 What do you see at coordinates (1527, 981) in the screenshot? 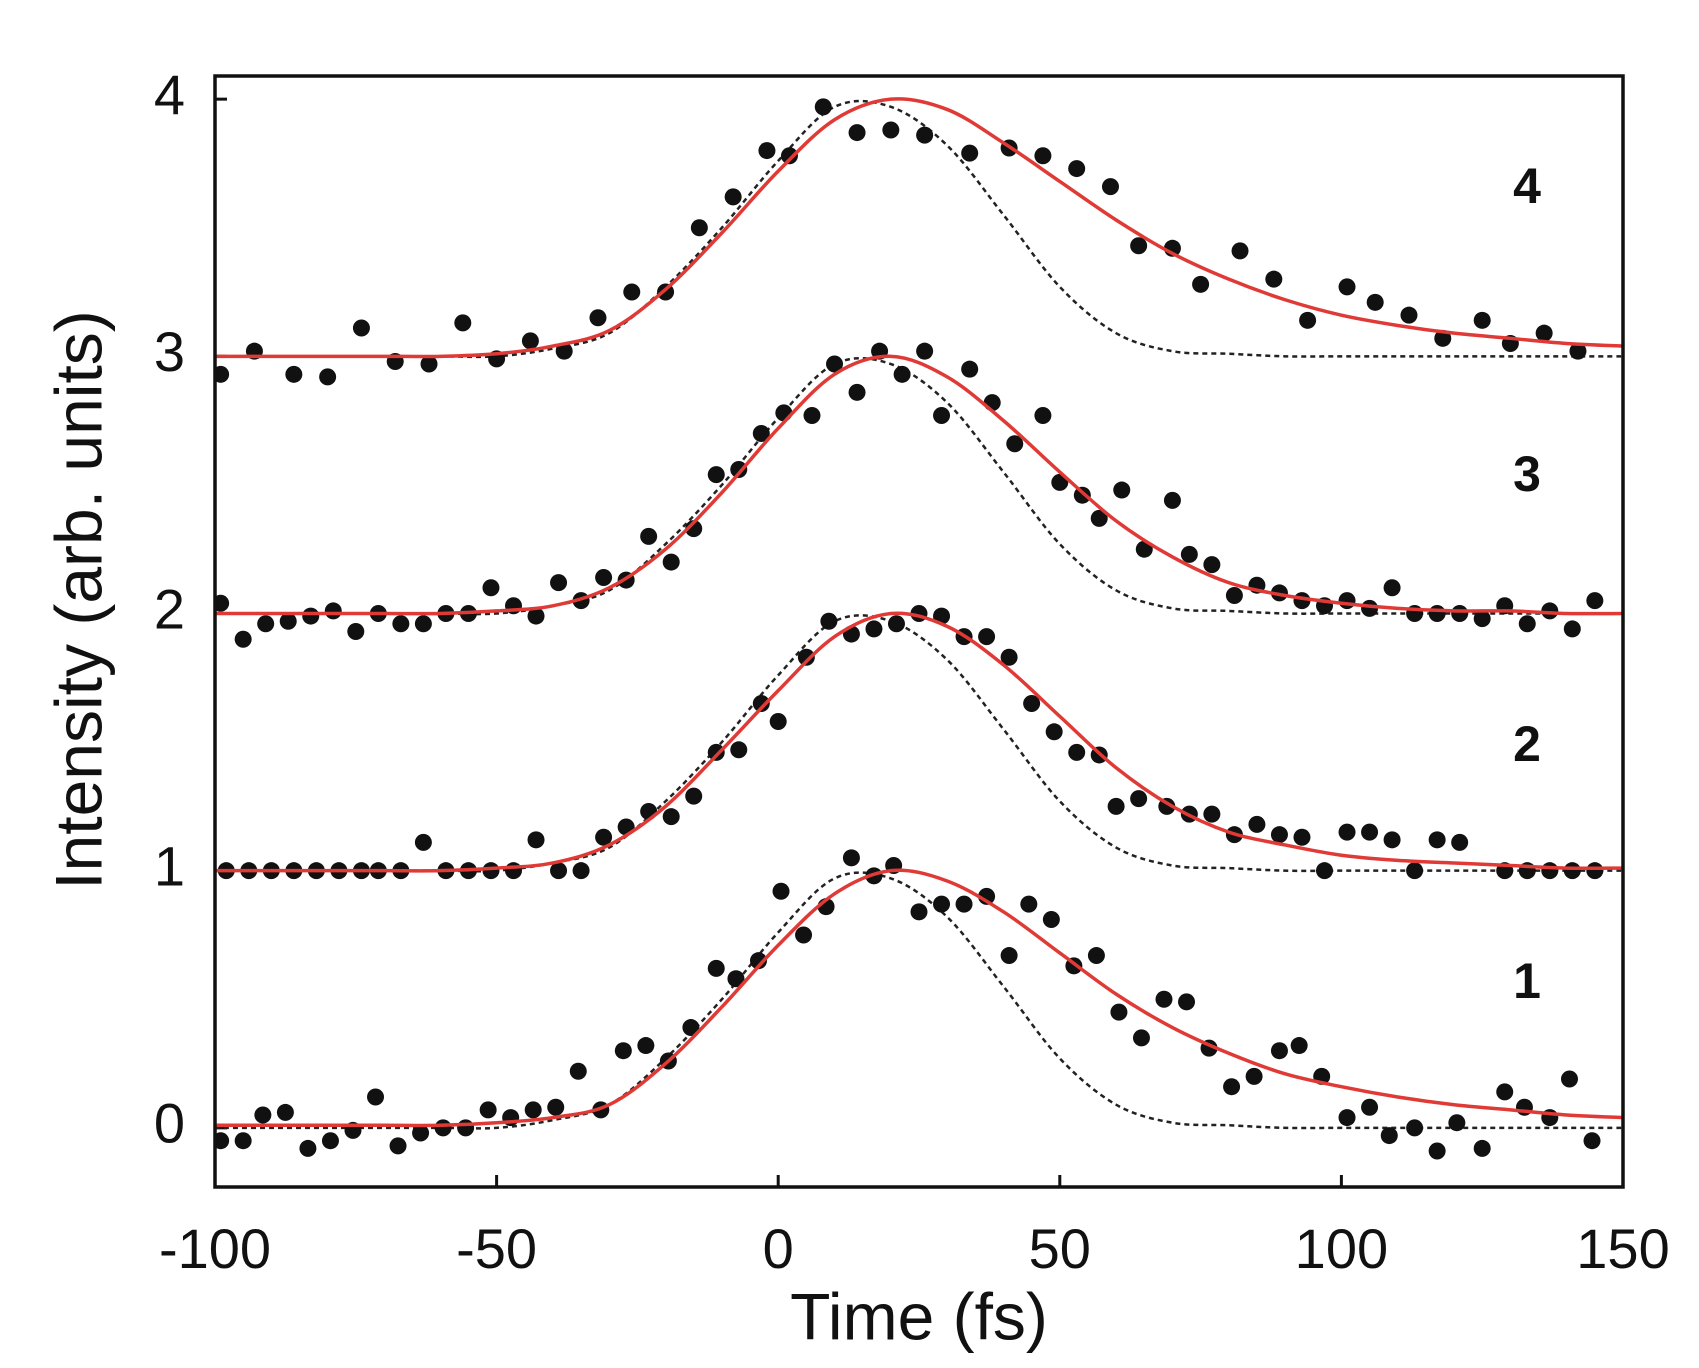
I see `series-label: 1` at bounding box center [1527, 981].